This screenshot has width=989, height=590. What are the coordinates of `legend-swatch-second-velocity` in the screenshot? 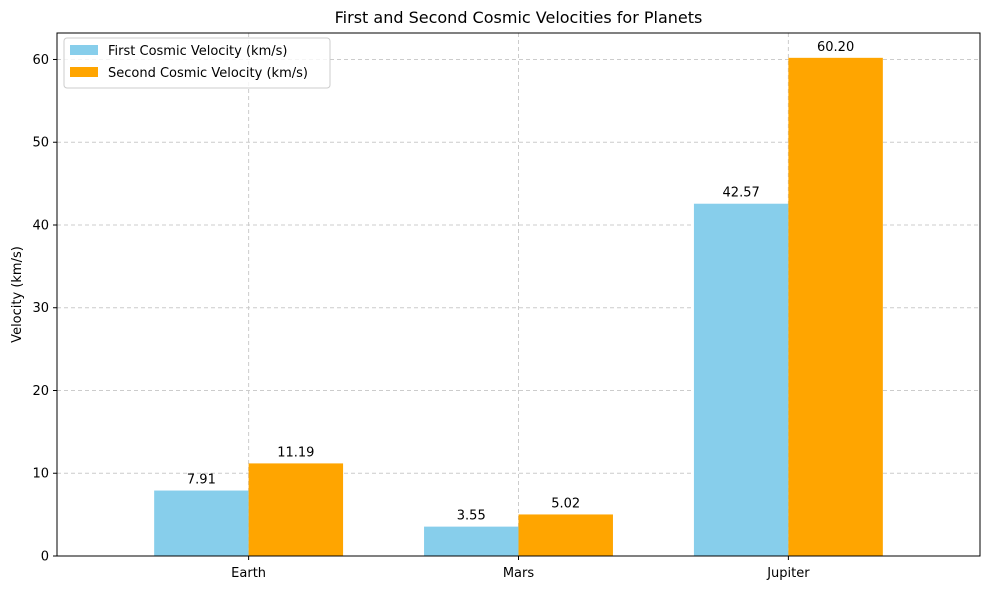 It's located at (84, 72).